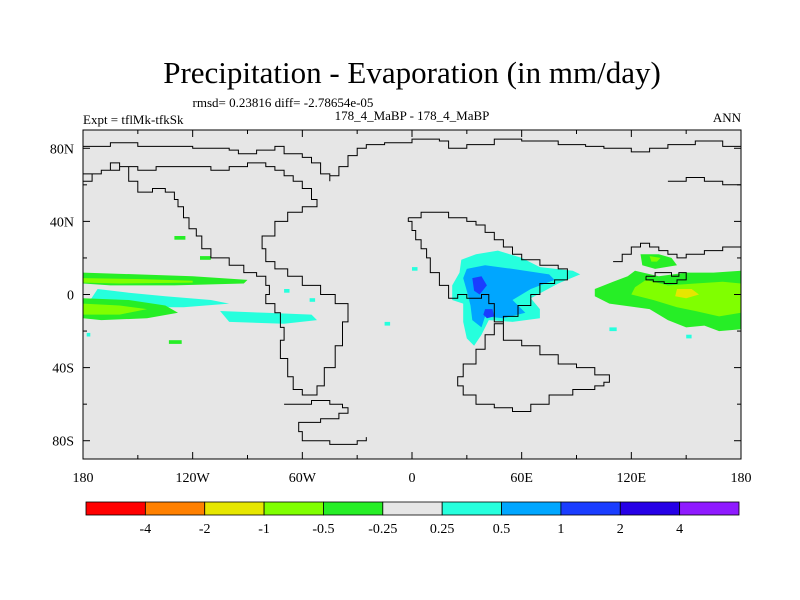  What do you see at coordinates (502, 529) in the screenshot?
I see `colorbar-label: 0.5` at bounding box center [502, 529].